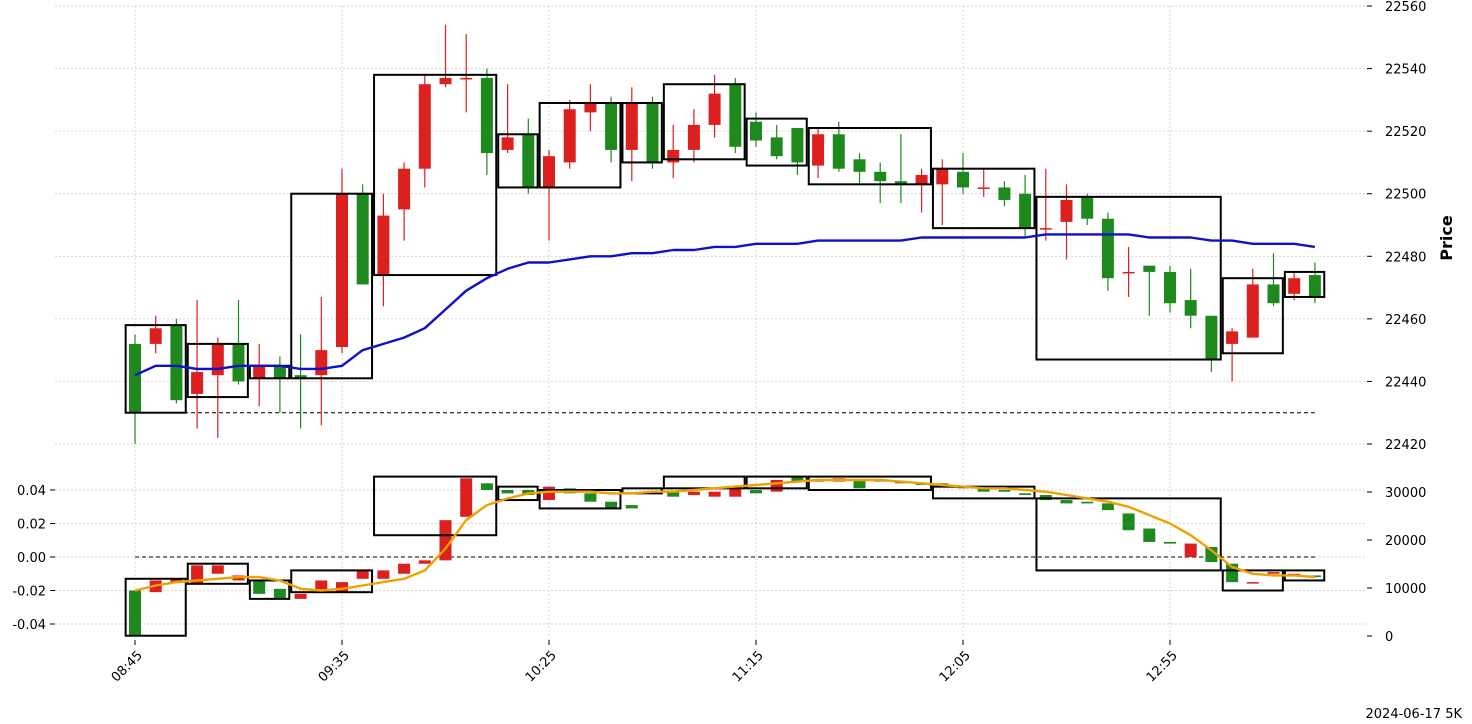 The width and height of the screenshot is (1472, 724). Describe the element at coordinates (334, 666) in the screenshot. I see `time-tick-label: 09:35` at that location.